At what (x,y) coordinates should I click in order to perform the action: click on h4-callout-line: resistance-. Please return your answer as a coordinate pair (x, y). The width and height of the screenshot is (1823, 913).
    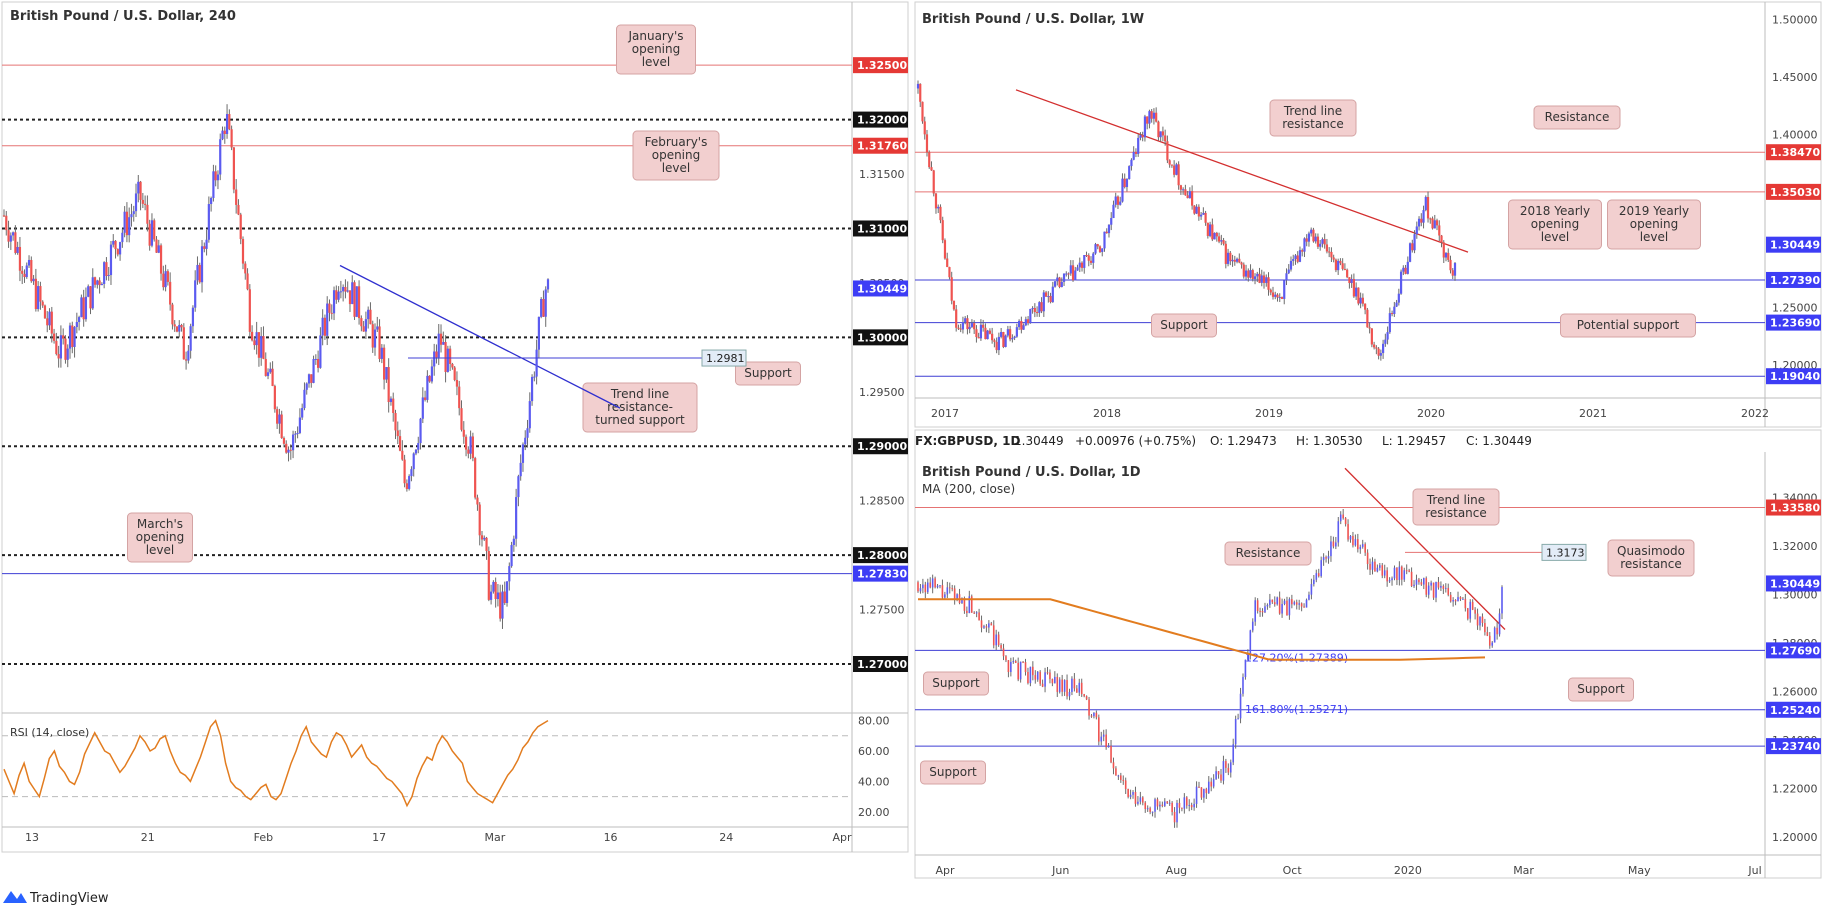
    Looking at the image, I should click on (640, 407).